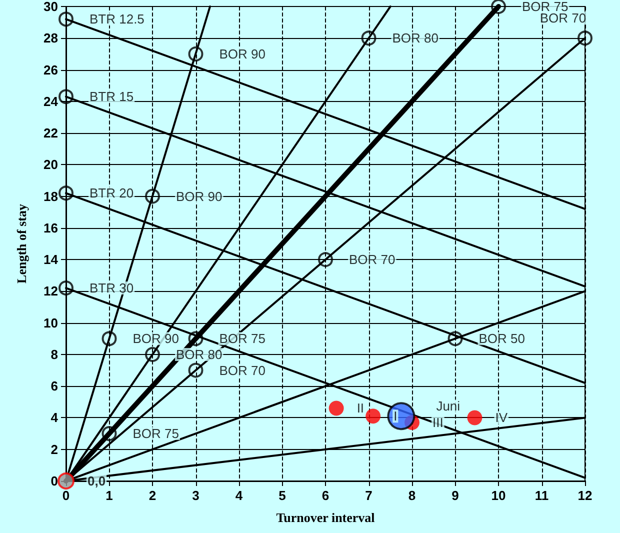  What do you see at coordinates (51, 164) in the screenshot?
I see `y-tick-label: 20` at bounding box center [51, 164].